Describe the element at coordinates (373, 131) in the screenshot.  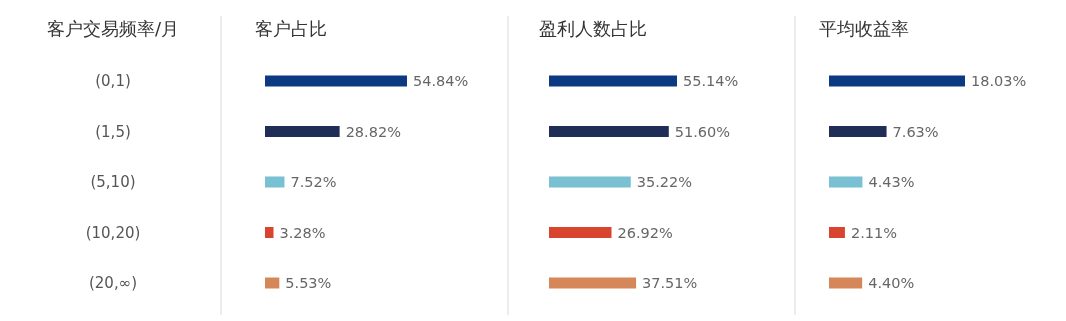
I see `data-label: 28.82%` at that location.